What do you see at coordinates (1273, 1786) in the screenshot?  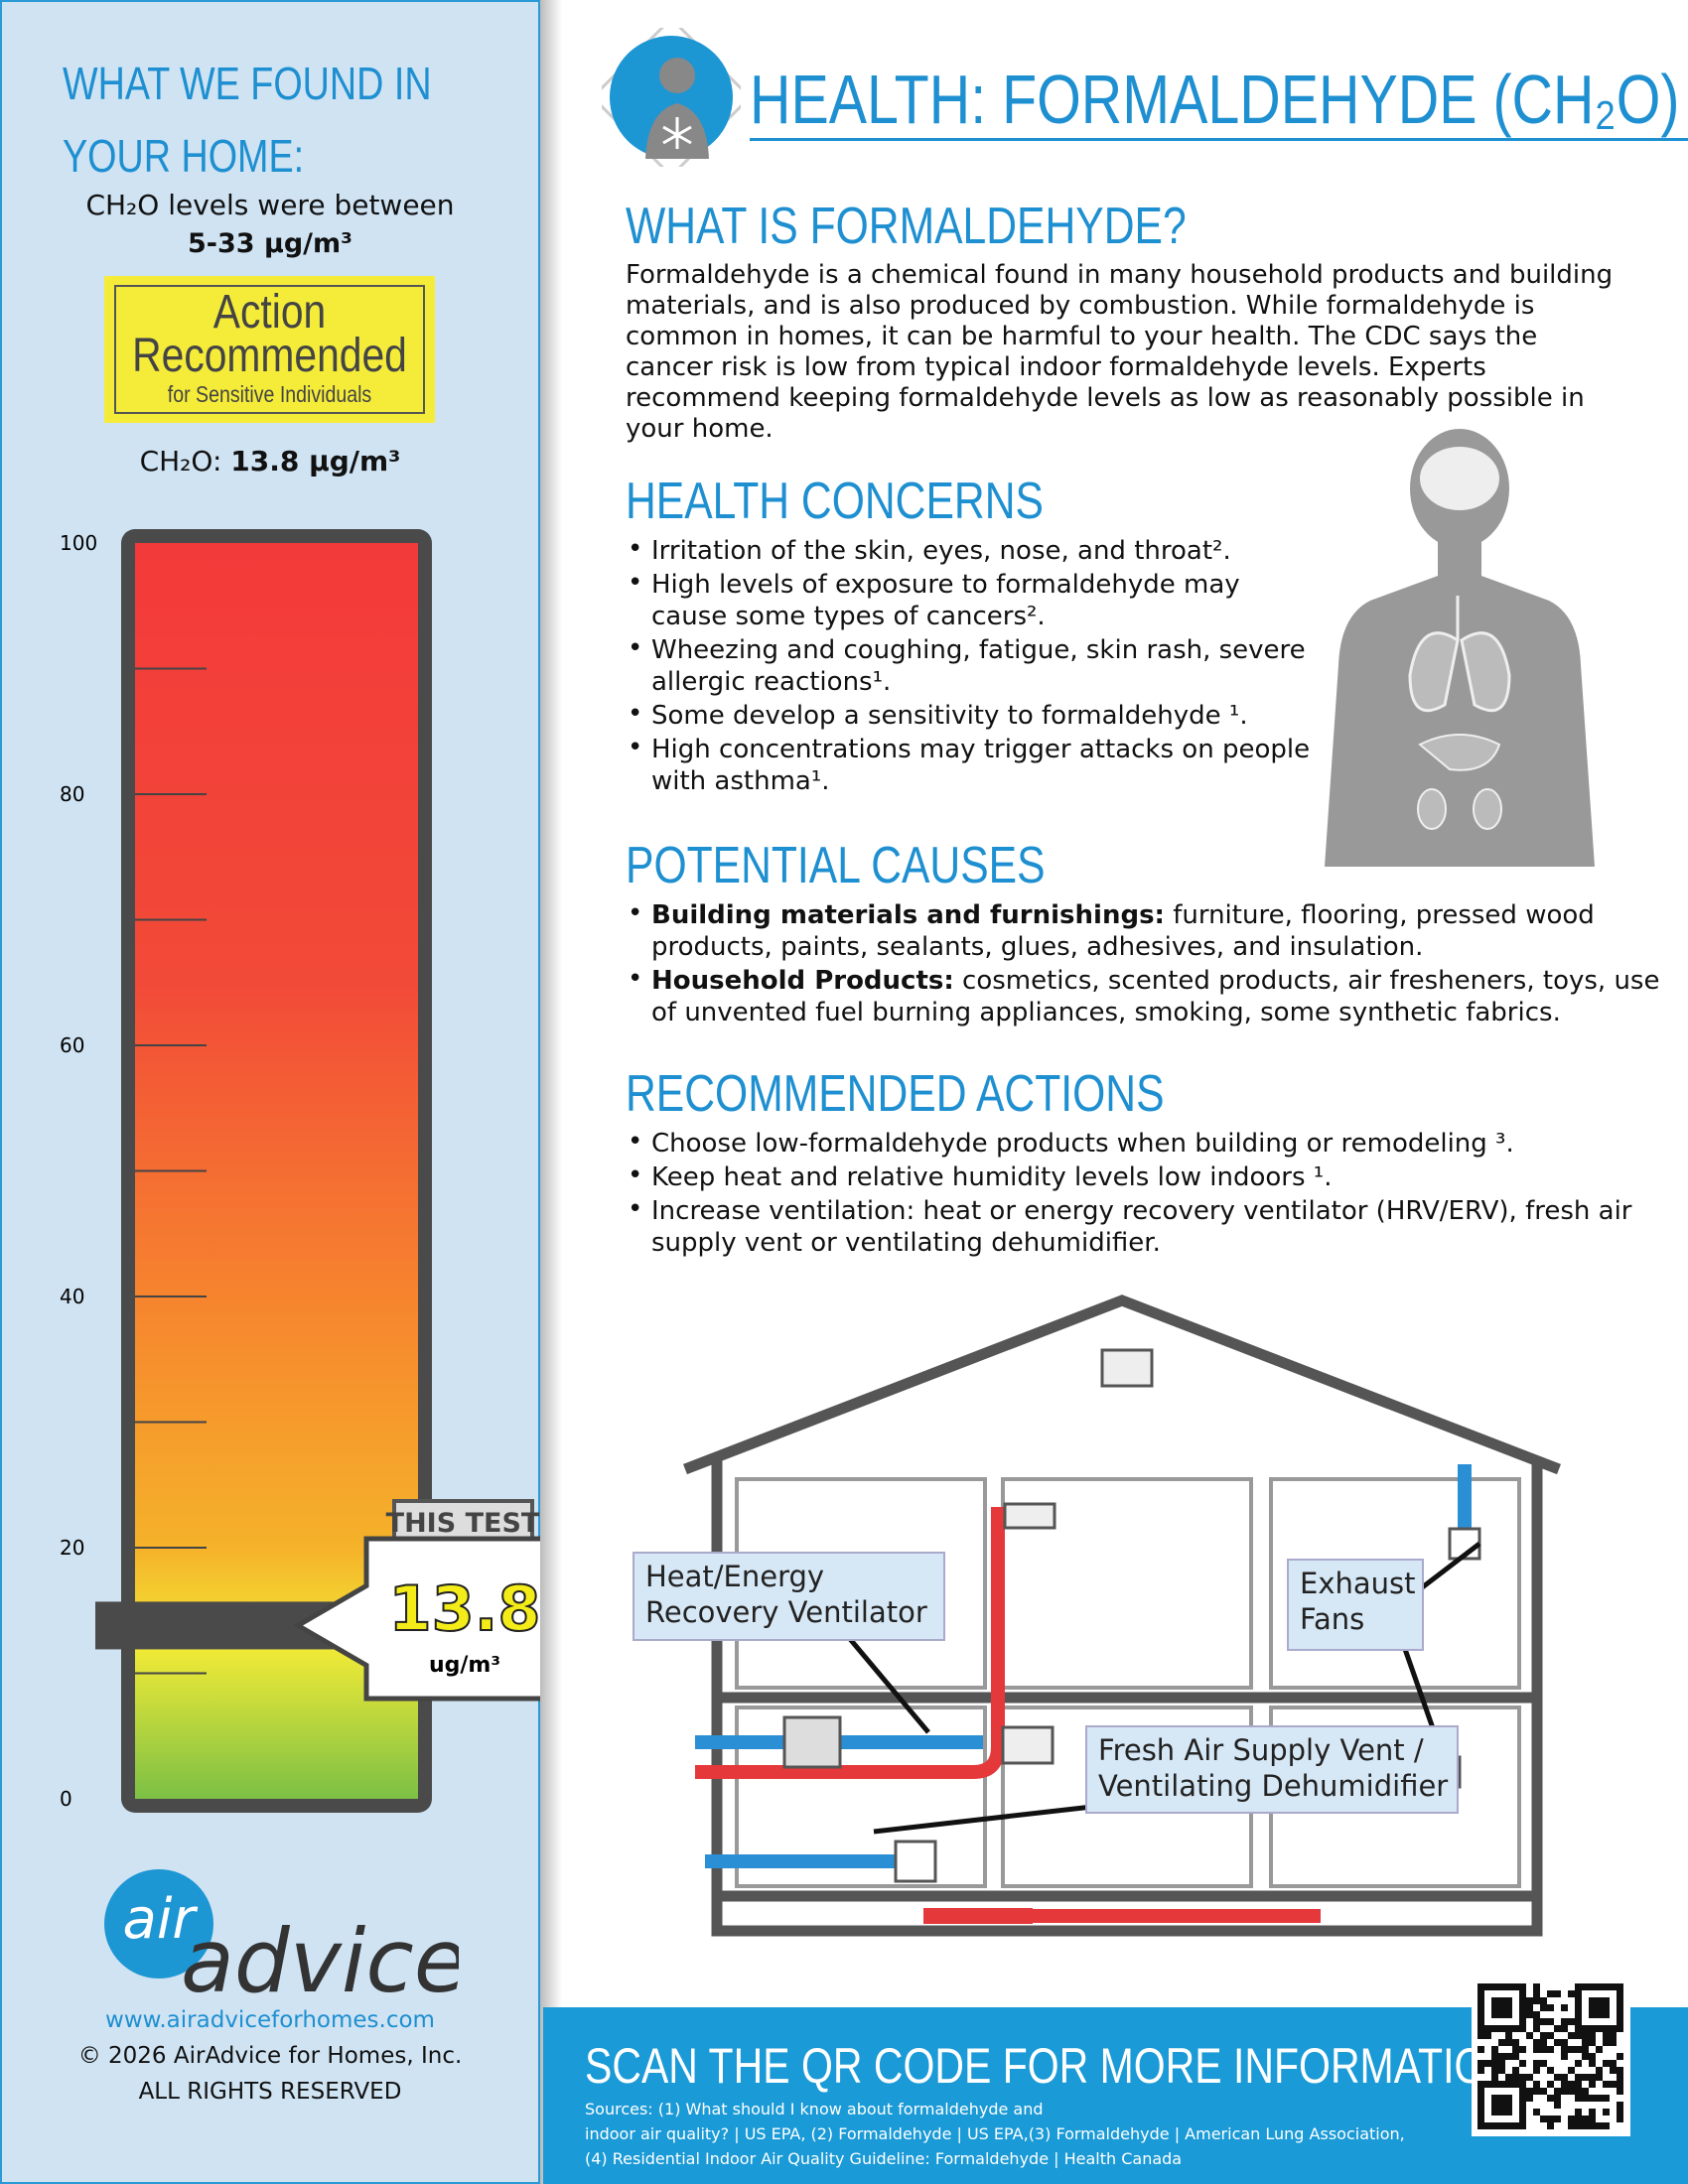 I see `label-line: Ventilating Dehumidifier` at bounding box center [1273, 1786].